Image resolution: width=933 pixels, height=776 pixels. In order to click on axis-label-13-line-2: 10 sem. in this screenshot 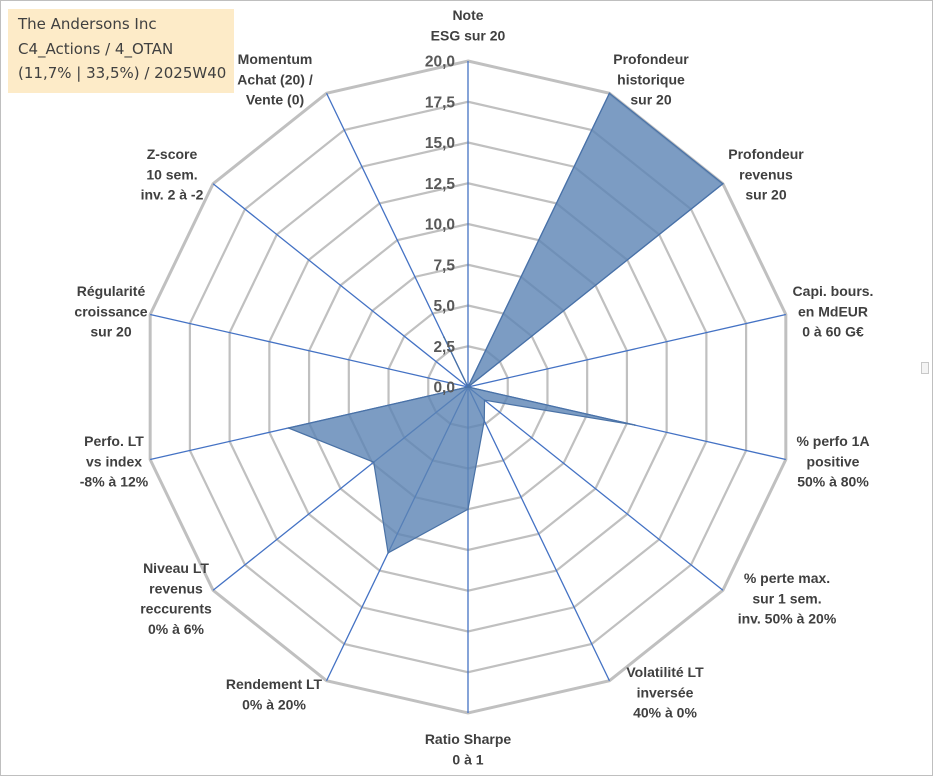, I will do `click(171, 174)`.